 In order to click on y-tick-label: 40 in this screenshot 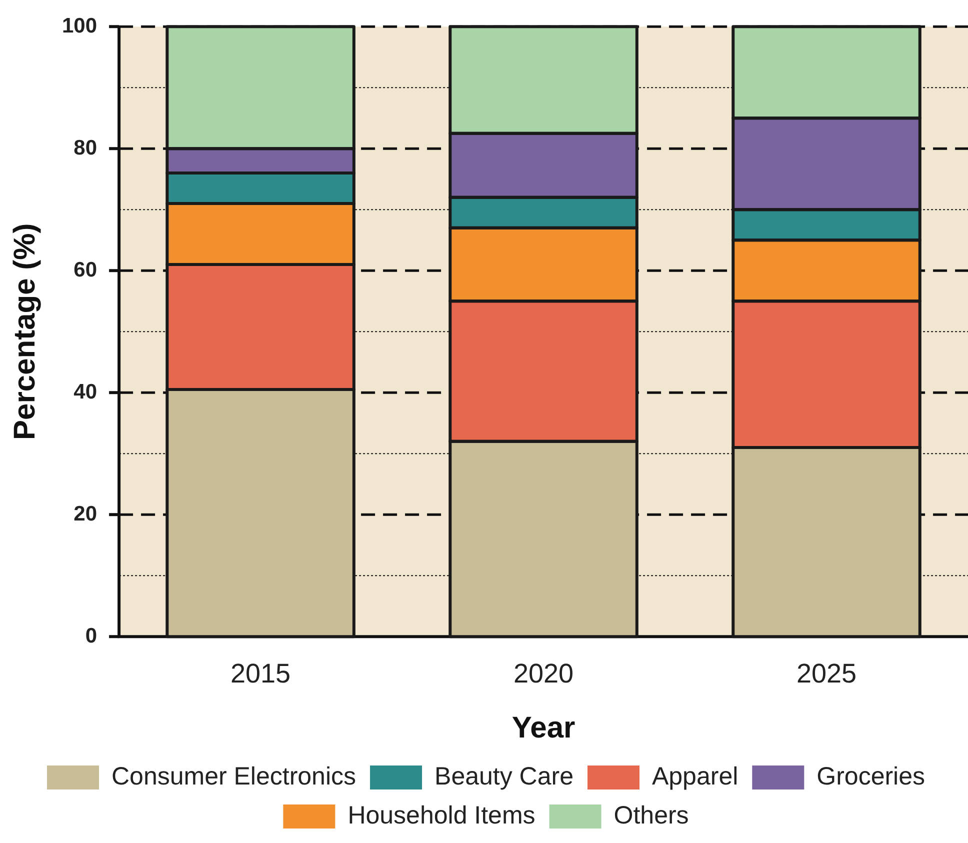, I will do `click(86, 392)`.